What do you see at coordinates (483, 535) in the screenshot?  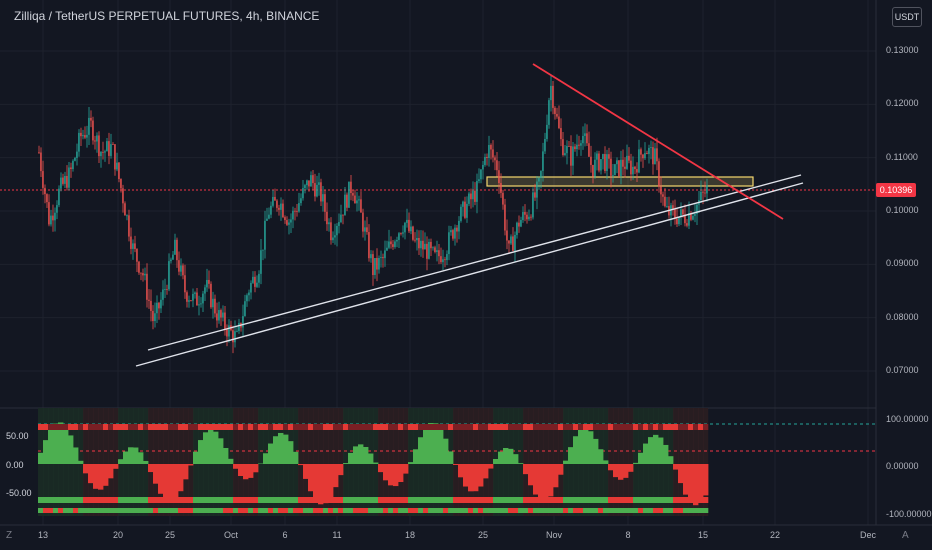 I see `time-tick-label: 25` at bounding box center [483, 535].